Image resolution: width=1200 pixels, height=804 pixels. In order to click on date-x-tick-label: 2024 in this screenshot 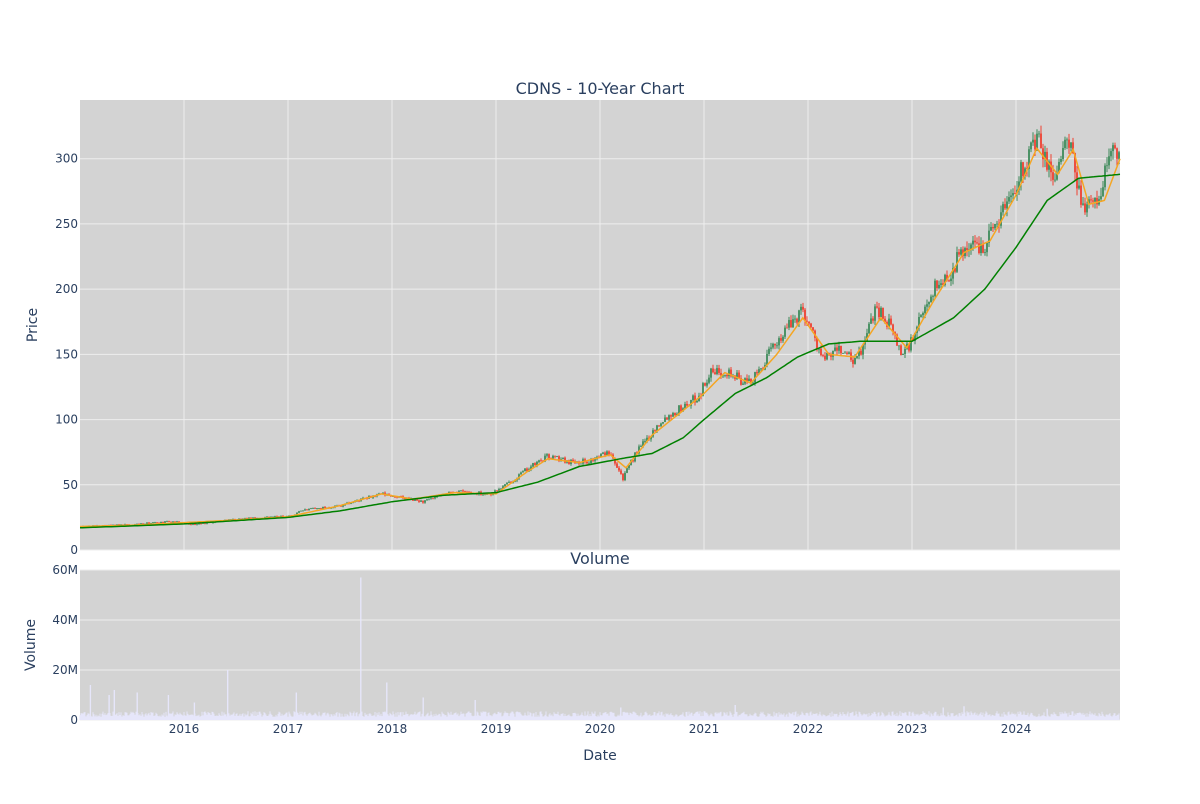, I will do `click(1016, 729)`.